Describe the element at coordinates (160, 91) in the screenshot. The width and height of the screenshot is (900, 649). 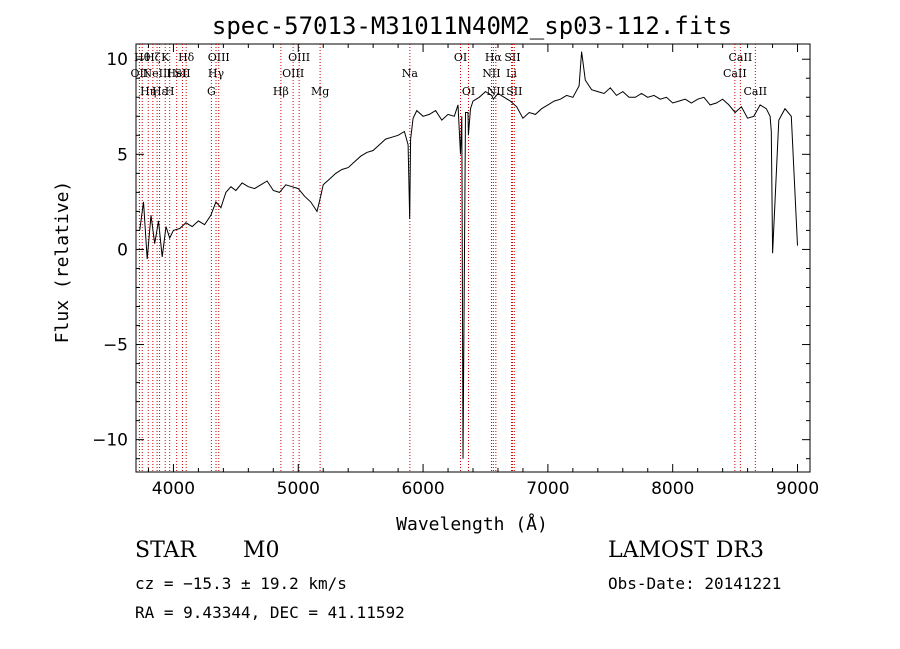
I see `line-marker-label: Hε` at that location.